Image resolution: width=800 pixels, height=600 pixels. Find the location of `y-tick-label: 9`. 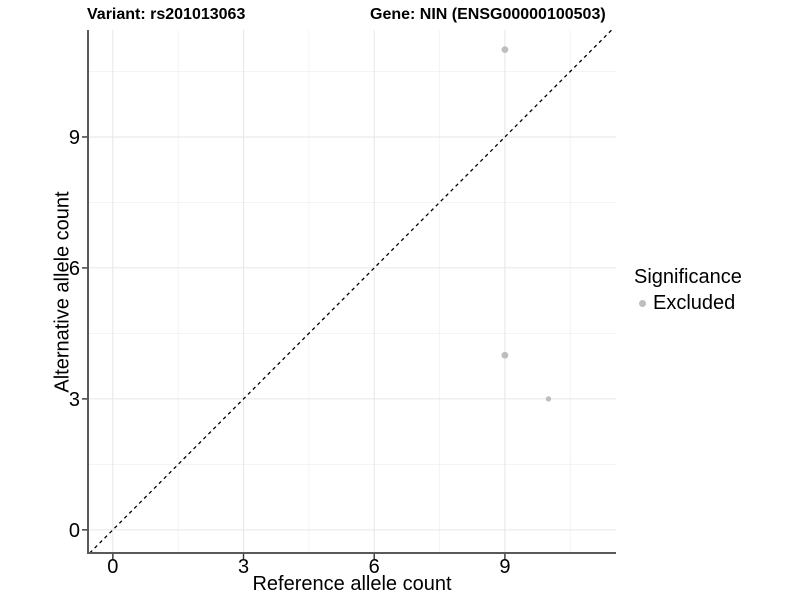

y-tick-label: 9 is located at coordinates (74, 138).